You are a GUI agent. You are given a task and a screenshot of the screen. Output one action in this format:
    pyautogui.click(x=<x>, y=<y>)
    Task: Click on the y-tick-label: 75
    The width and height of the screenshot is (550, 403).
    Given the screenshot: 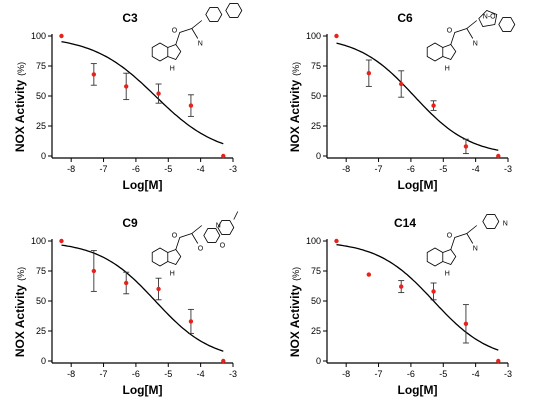 What is the action you would take?
    pyautogui.click(x=316, y=66)
    